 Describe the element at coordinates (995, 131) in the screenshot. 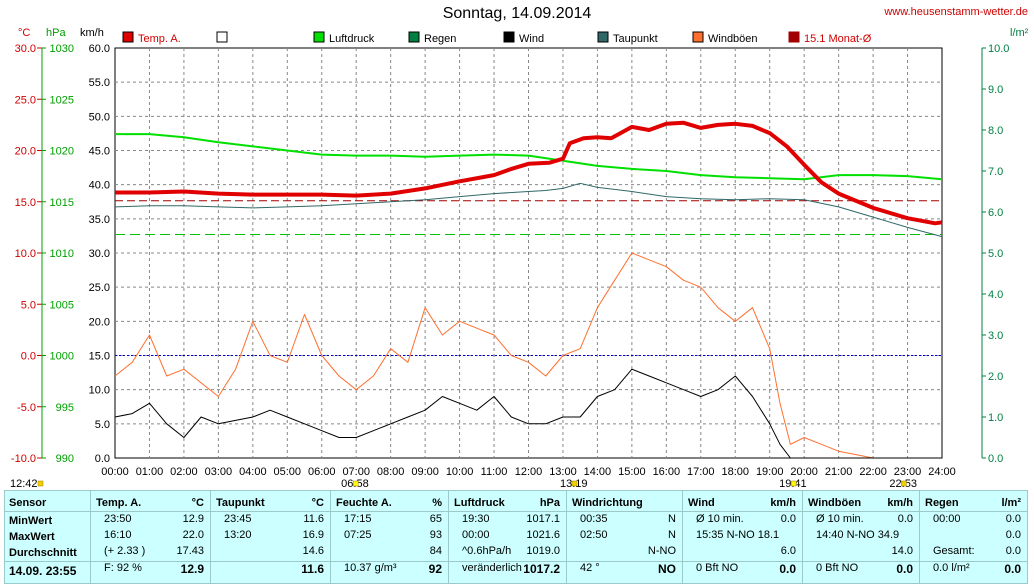

I see `rain-tick-label: 8.0` at that location.